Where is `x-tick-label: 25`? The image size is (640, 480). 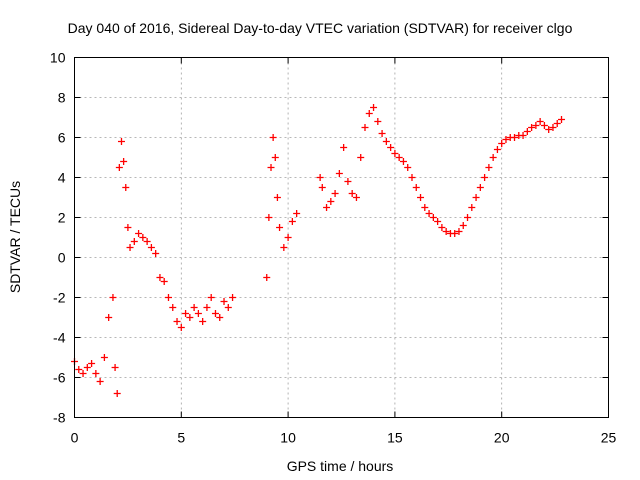 x-tick-label: 25 is located at coordinates (609, 438).